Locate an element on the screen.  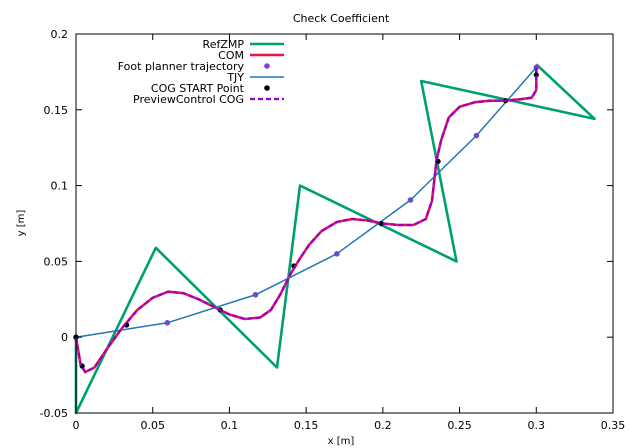
legend-label-com: COM is located at coordinates (231, 55).